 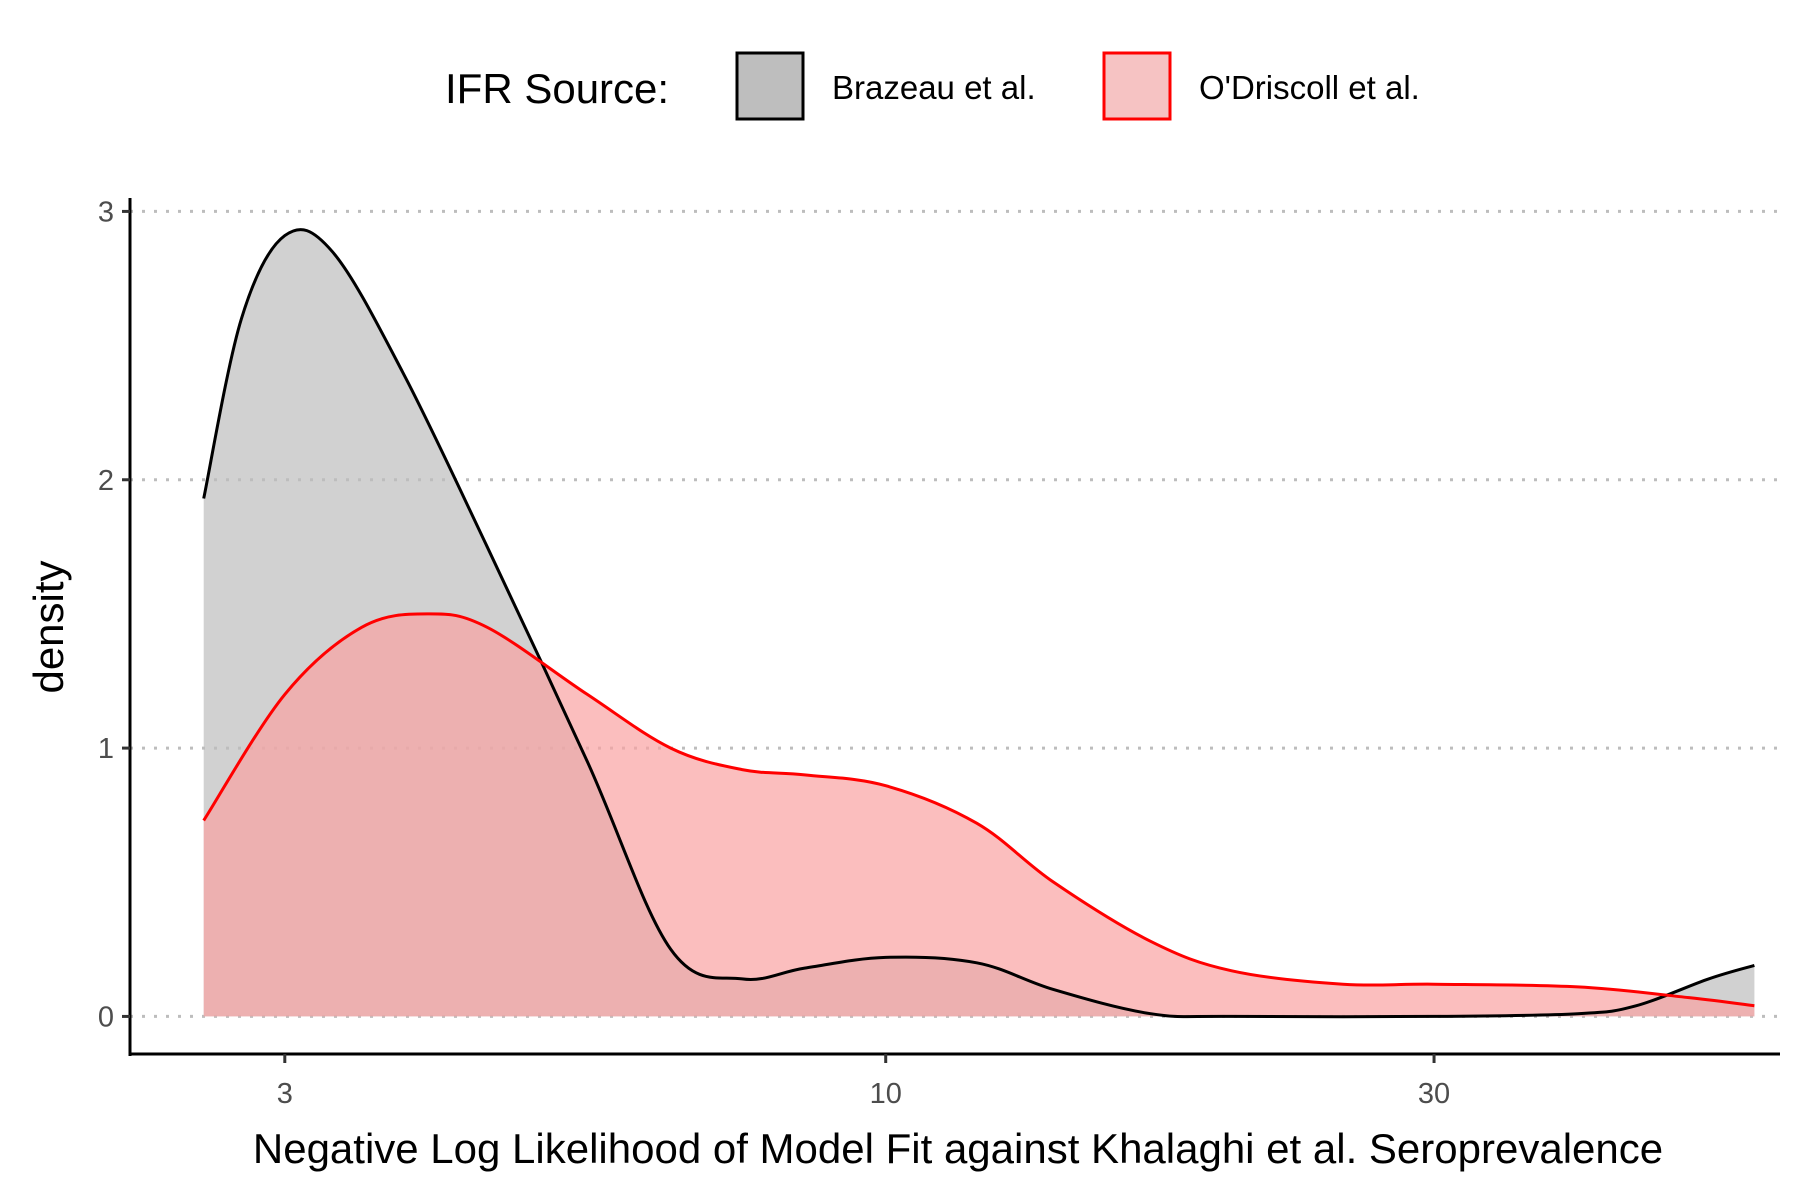 I want to click on y-tick-label-0: 0, so click(x=106, y=1017).